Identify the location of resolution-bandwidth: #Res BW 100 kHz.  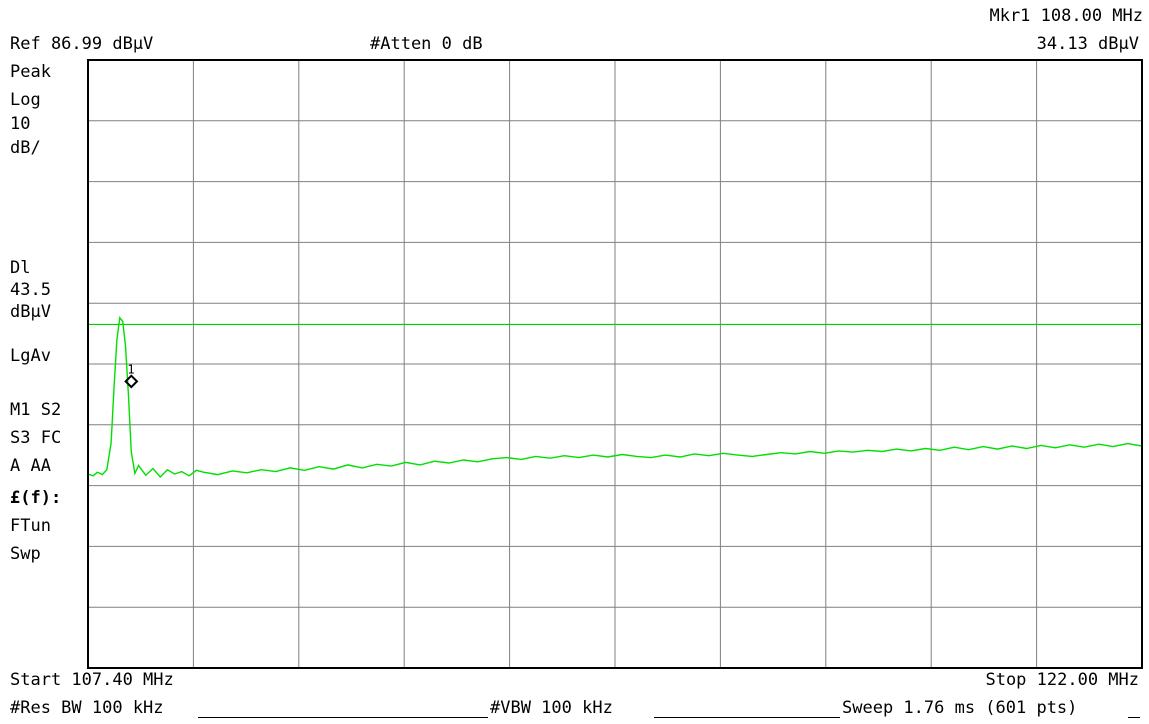
(87, 708).